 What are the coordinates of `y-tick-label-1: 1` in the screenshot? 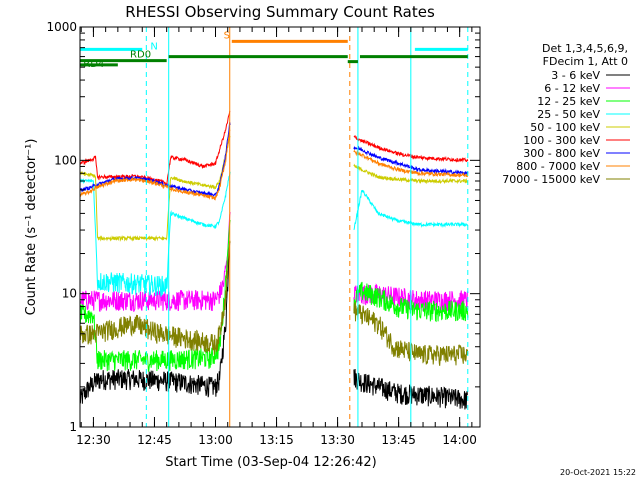 It's located at (73, 427).